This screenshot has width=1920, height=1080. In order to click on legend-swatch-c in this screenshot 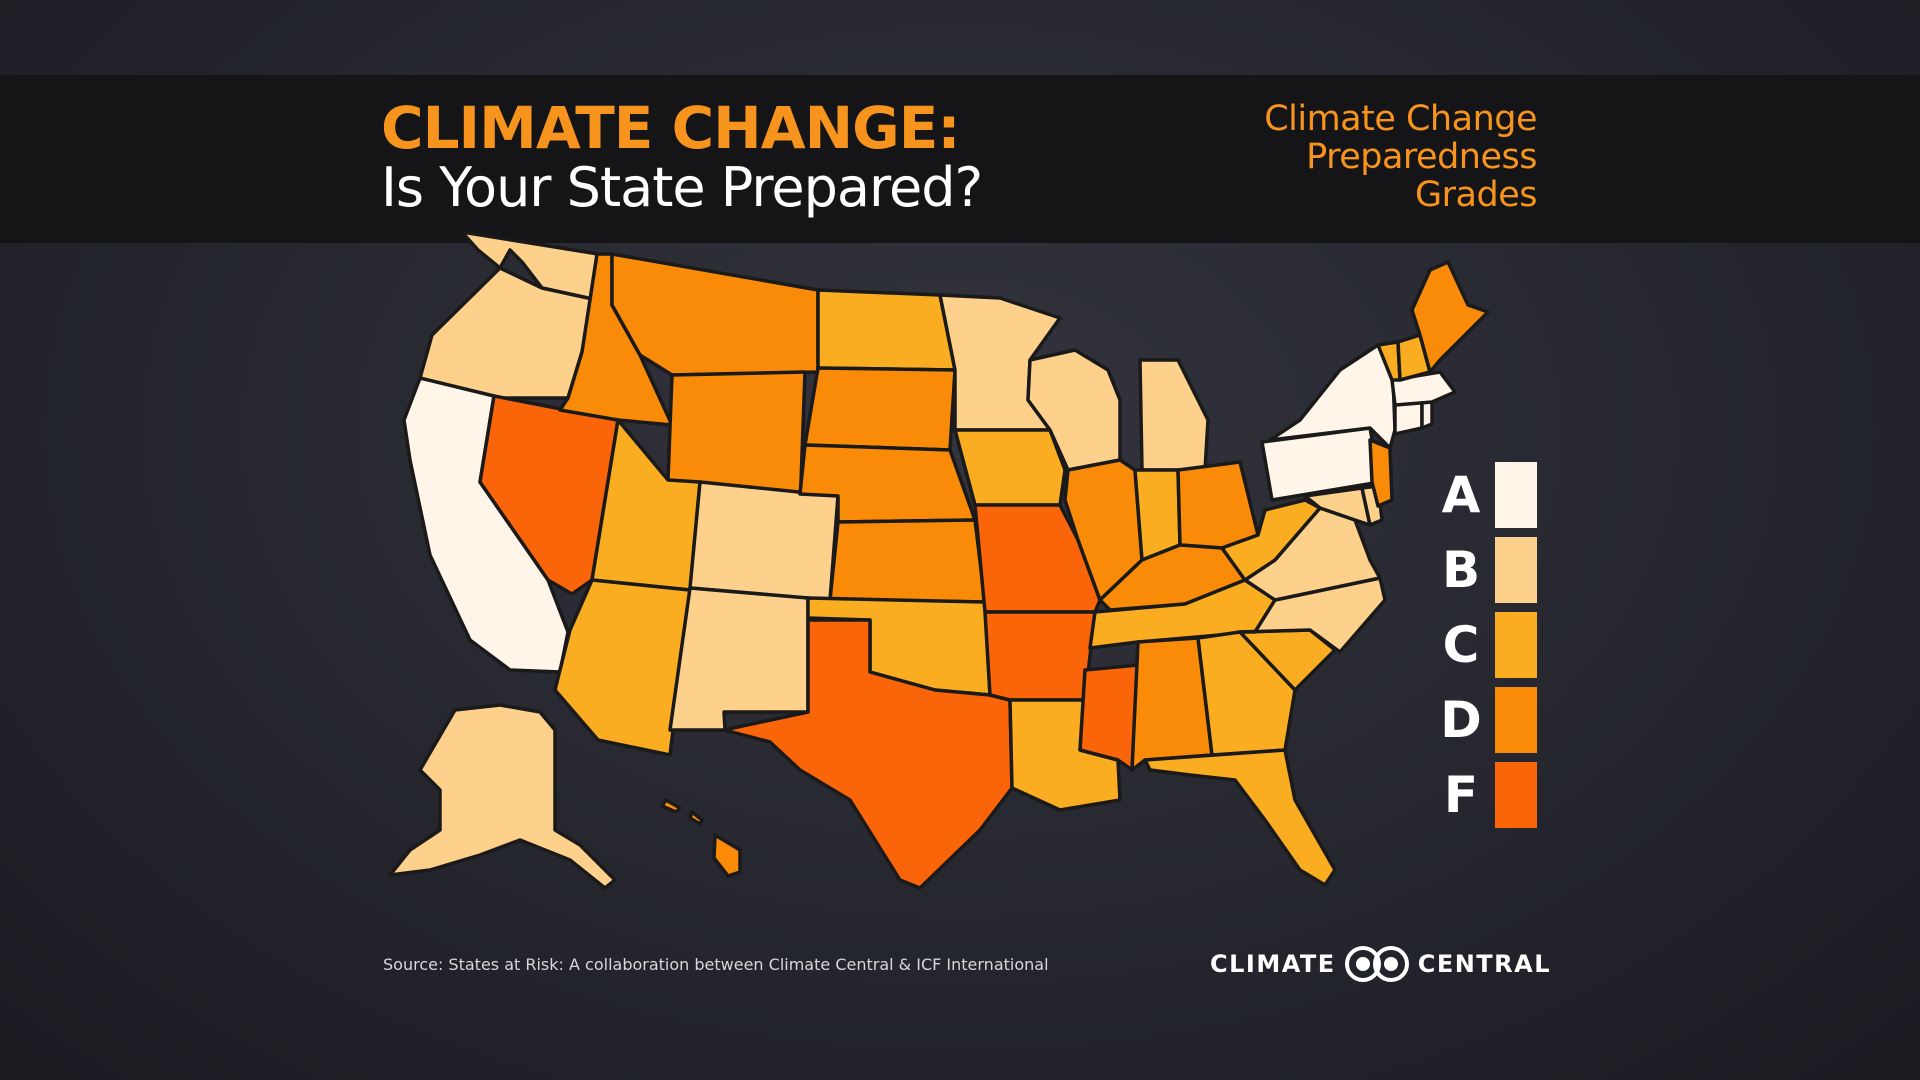, I will do `click(1516, 645)`.